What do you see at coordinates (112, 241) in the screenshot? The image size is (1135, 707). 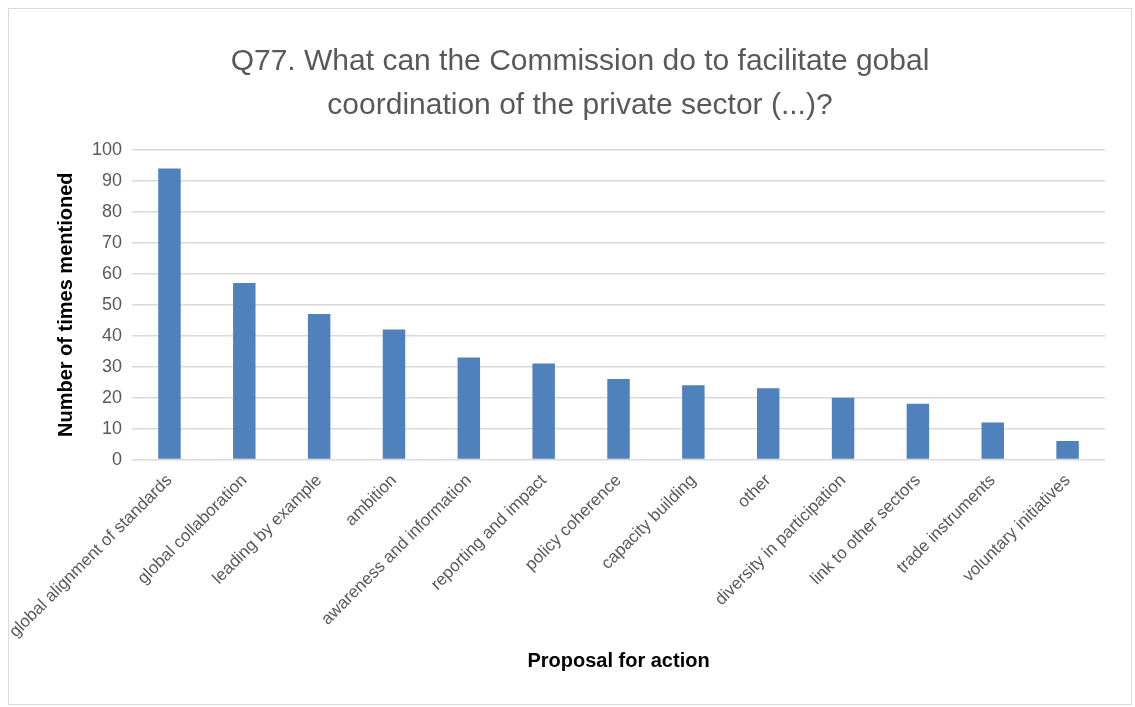 I see `y-tick-label: 70` at bounding box center [112, 241].